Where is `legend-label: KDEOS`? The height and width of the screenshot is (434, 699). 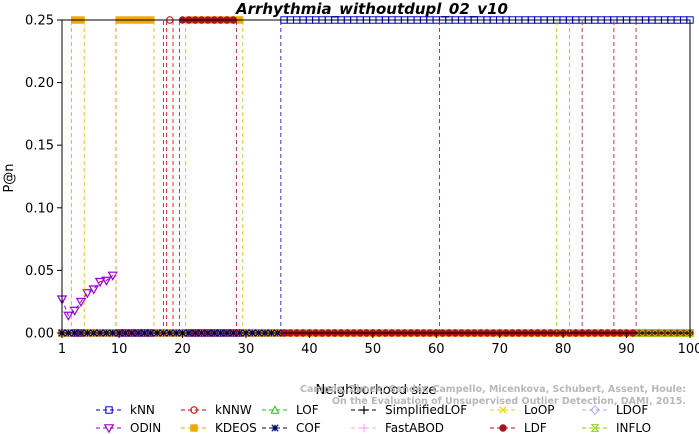
legend-label: KDEOS is located at coordinates (236, 427).